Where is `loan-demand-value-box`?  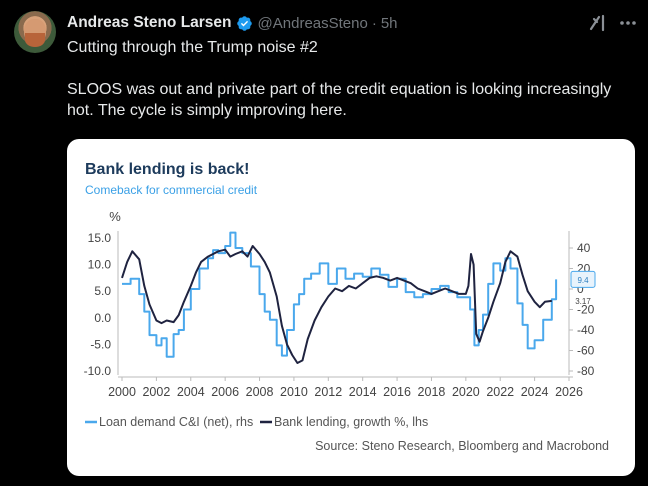
loan-demand-value-box is located at coordinates (583, 279).